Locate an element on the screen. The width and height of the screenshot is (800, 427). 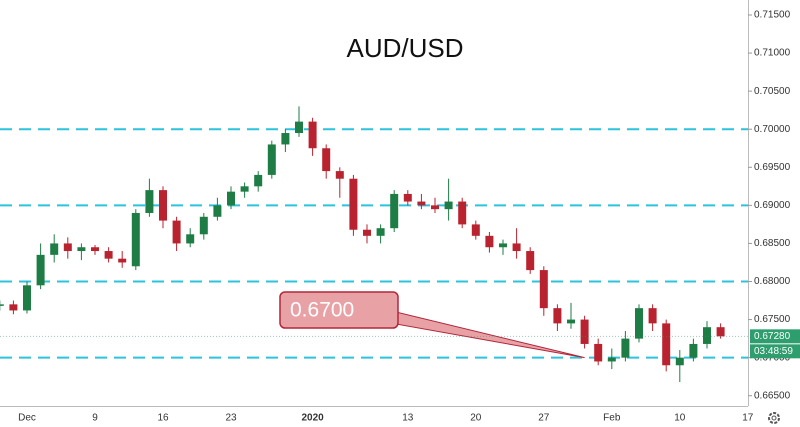
countdown-tag is located at coordinates (775, 351).